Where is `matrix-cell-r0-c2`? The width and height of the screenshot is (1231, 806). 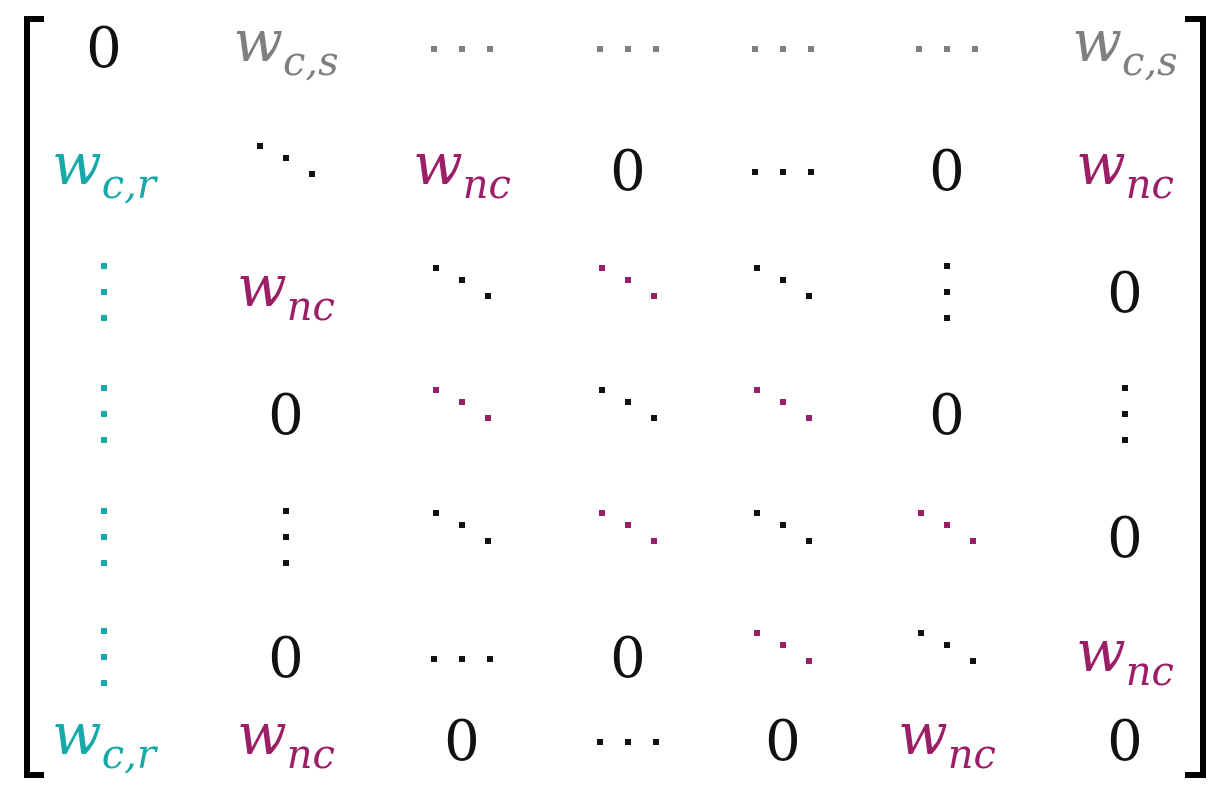
matrix-cell-r0-c2 is located at coordinates (462, 49).